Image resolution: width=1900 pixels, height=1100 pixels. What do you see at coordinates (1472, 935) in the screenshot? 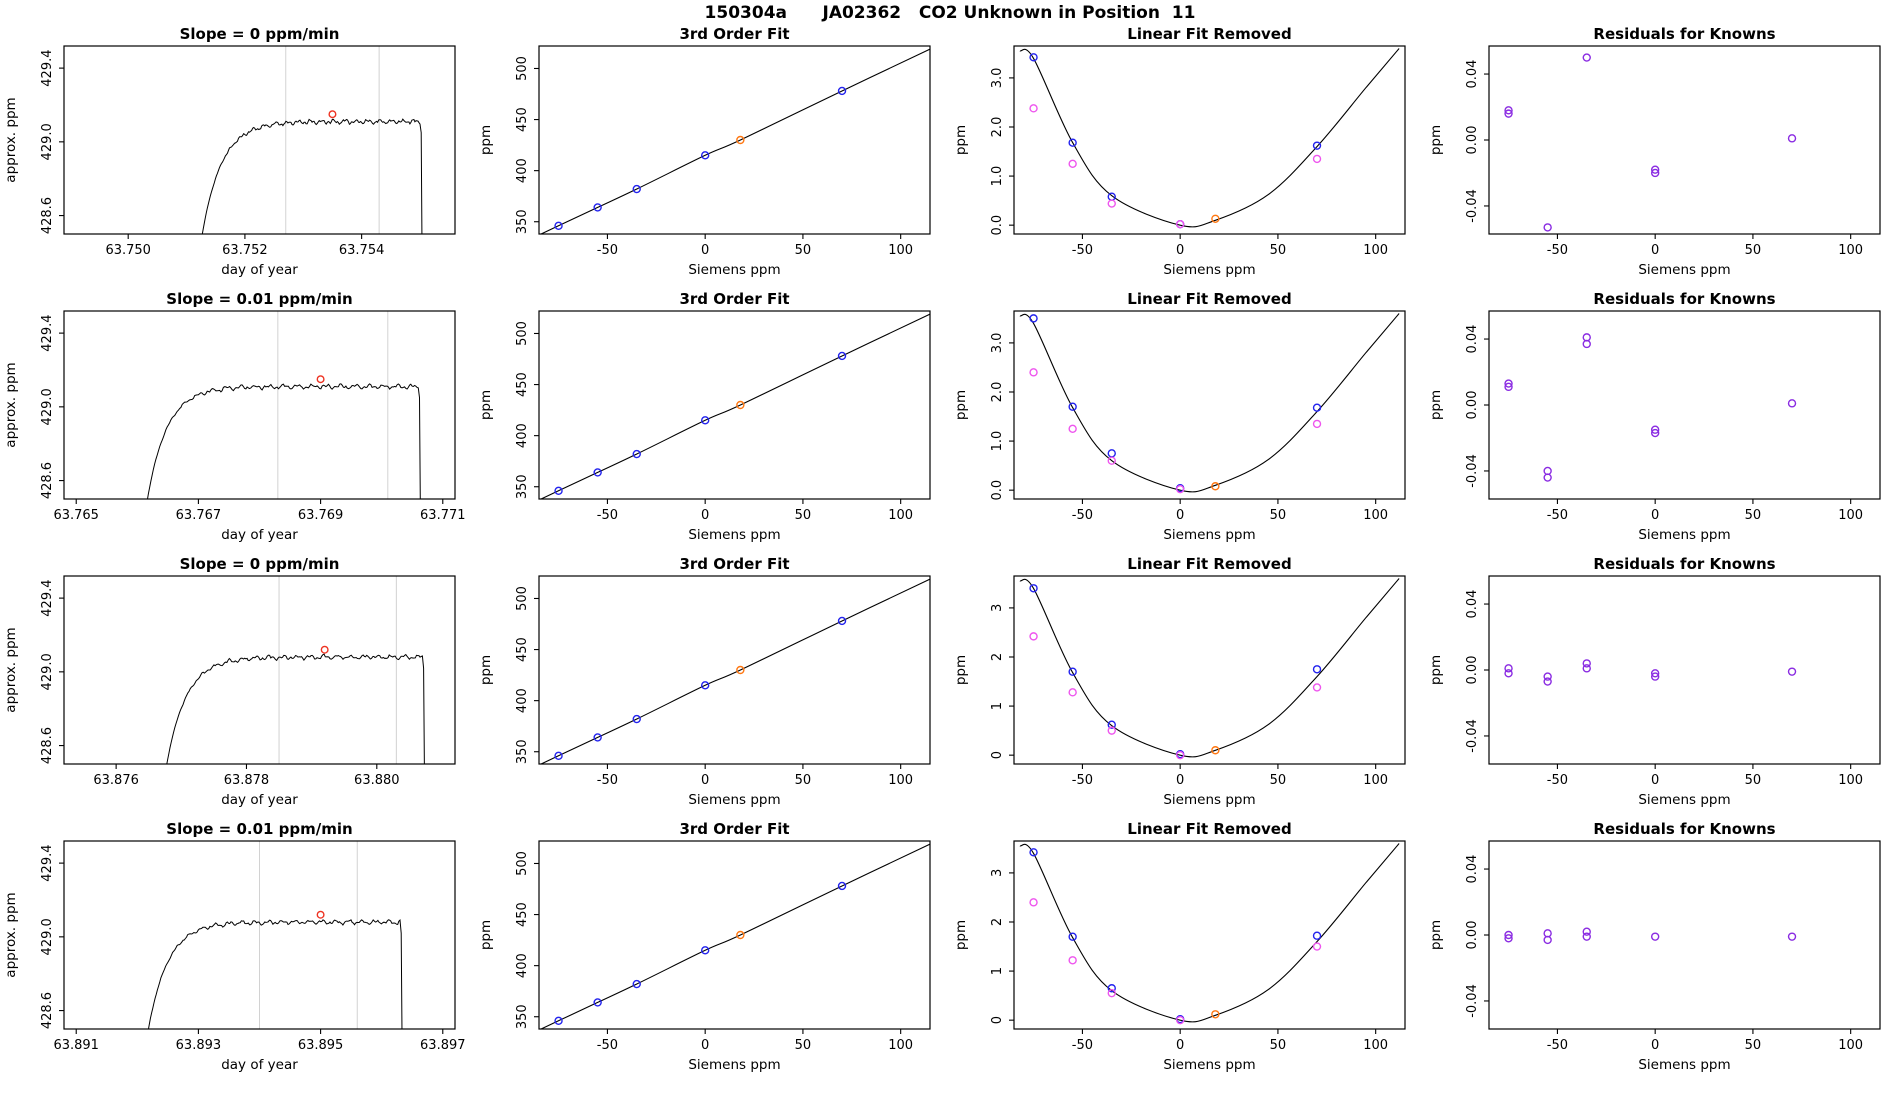
I see `svg-text: 0.00` at bounding box center [1472, 935].